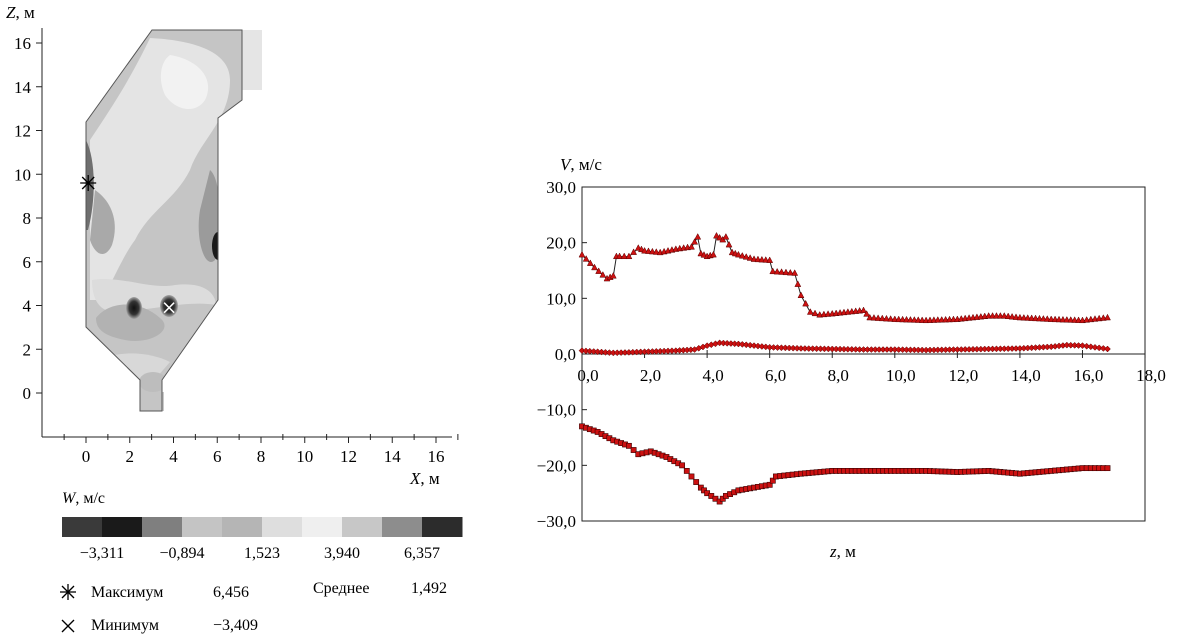 The image size is (1202, 642). I want to click on series-triangle, so click(844, 277).